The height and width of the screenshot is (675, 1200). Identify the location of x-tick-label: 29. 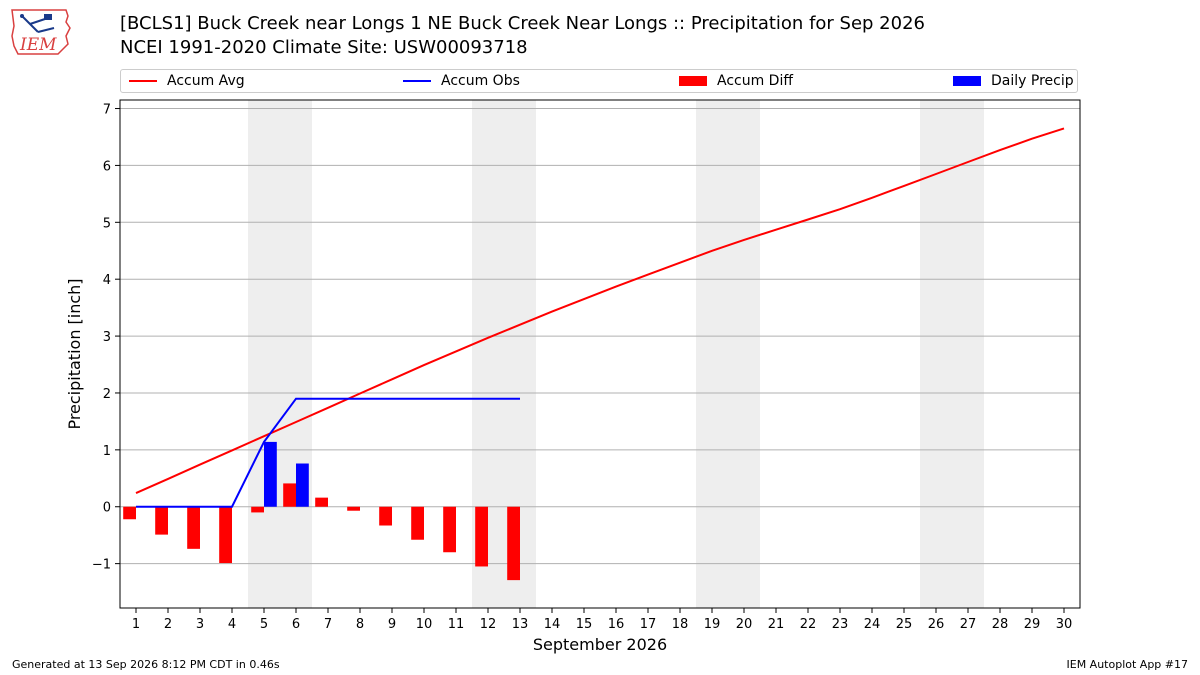
(1032, 624).